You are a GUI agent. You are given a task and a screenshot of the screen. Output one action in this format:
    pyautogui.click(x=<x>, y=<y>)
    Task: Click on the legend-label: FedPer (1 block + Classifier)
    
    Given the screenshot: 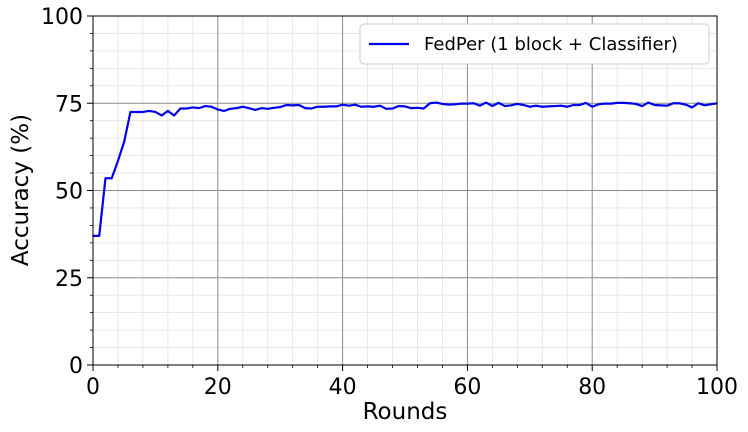 What is the action you would take?
    pyautogui.click(x=551, y=44)
    